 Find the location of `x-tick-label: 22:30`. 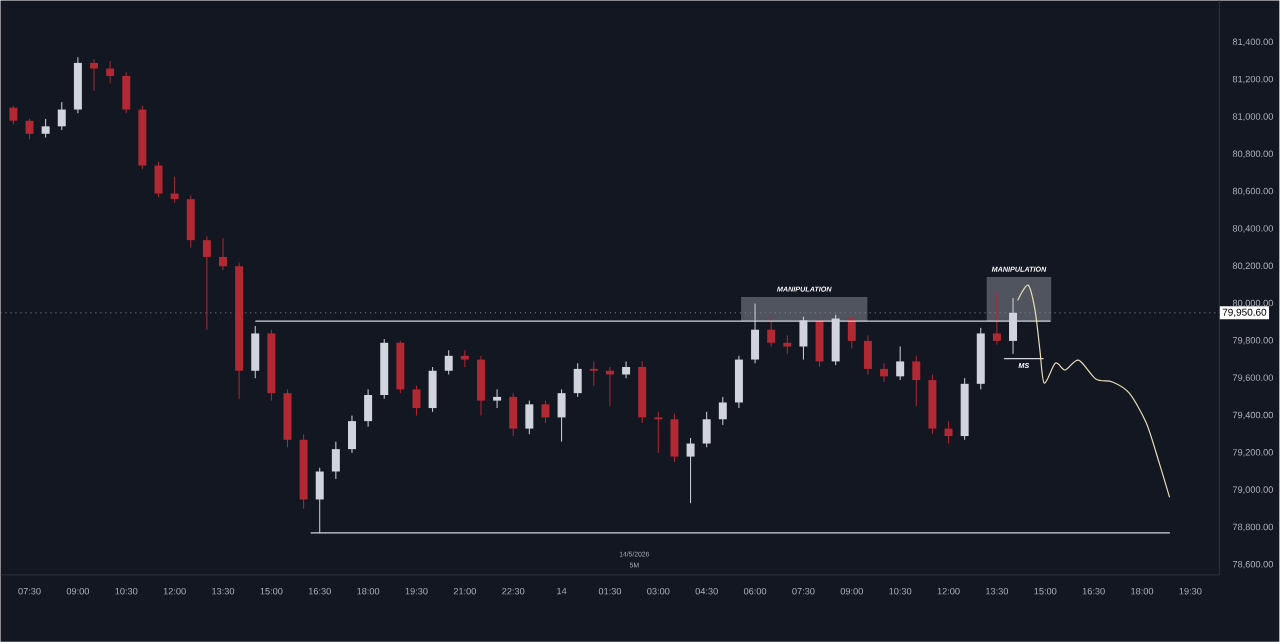

x-tick-label: 22:30 is located at coordinates (513, 591).